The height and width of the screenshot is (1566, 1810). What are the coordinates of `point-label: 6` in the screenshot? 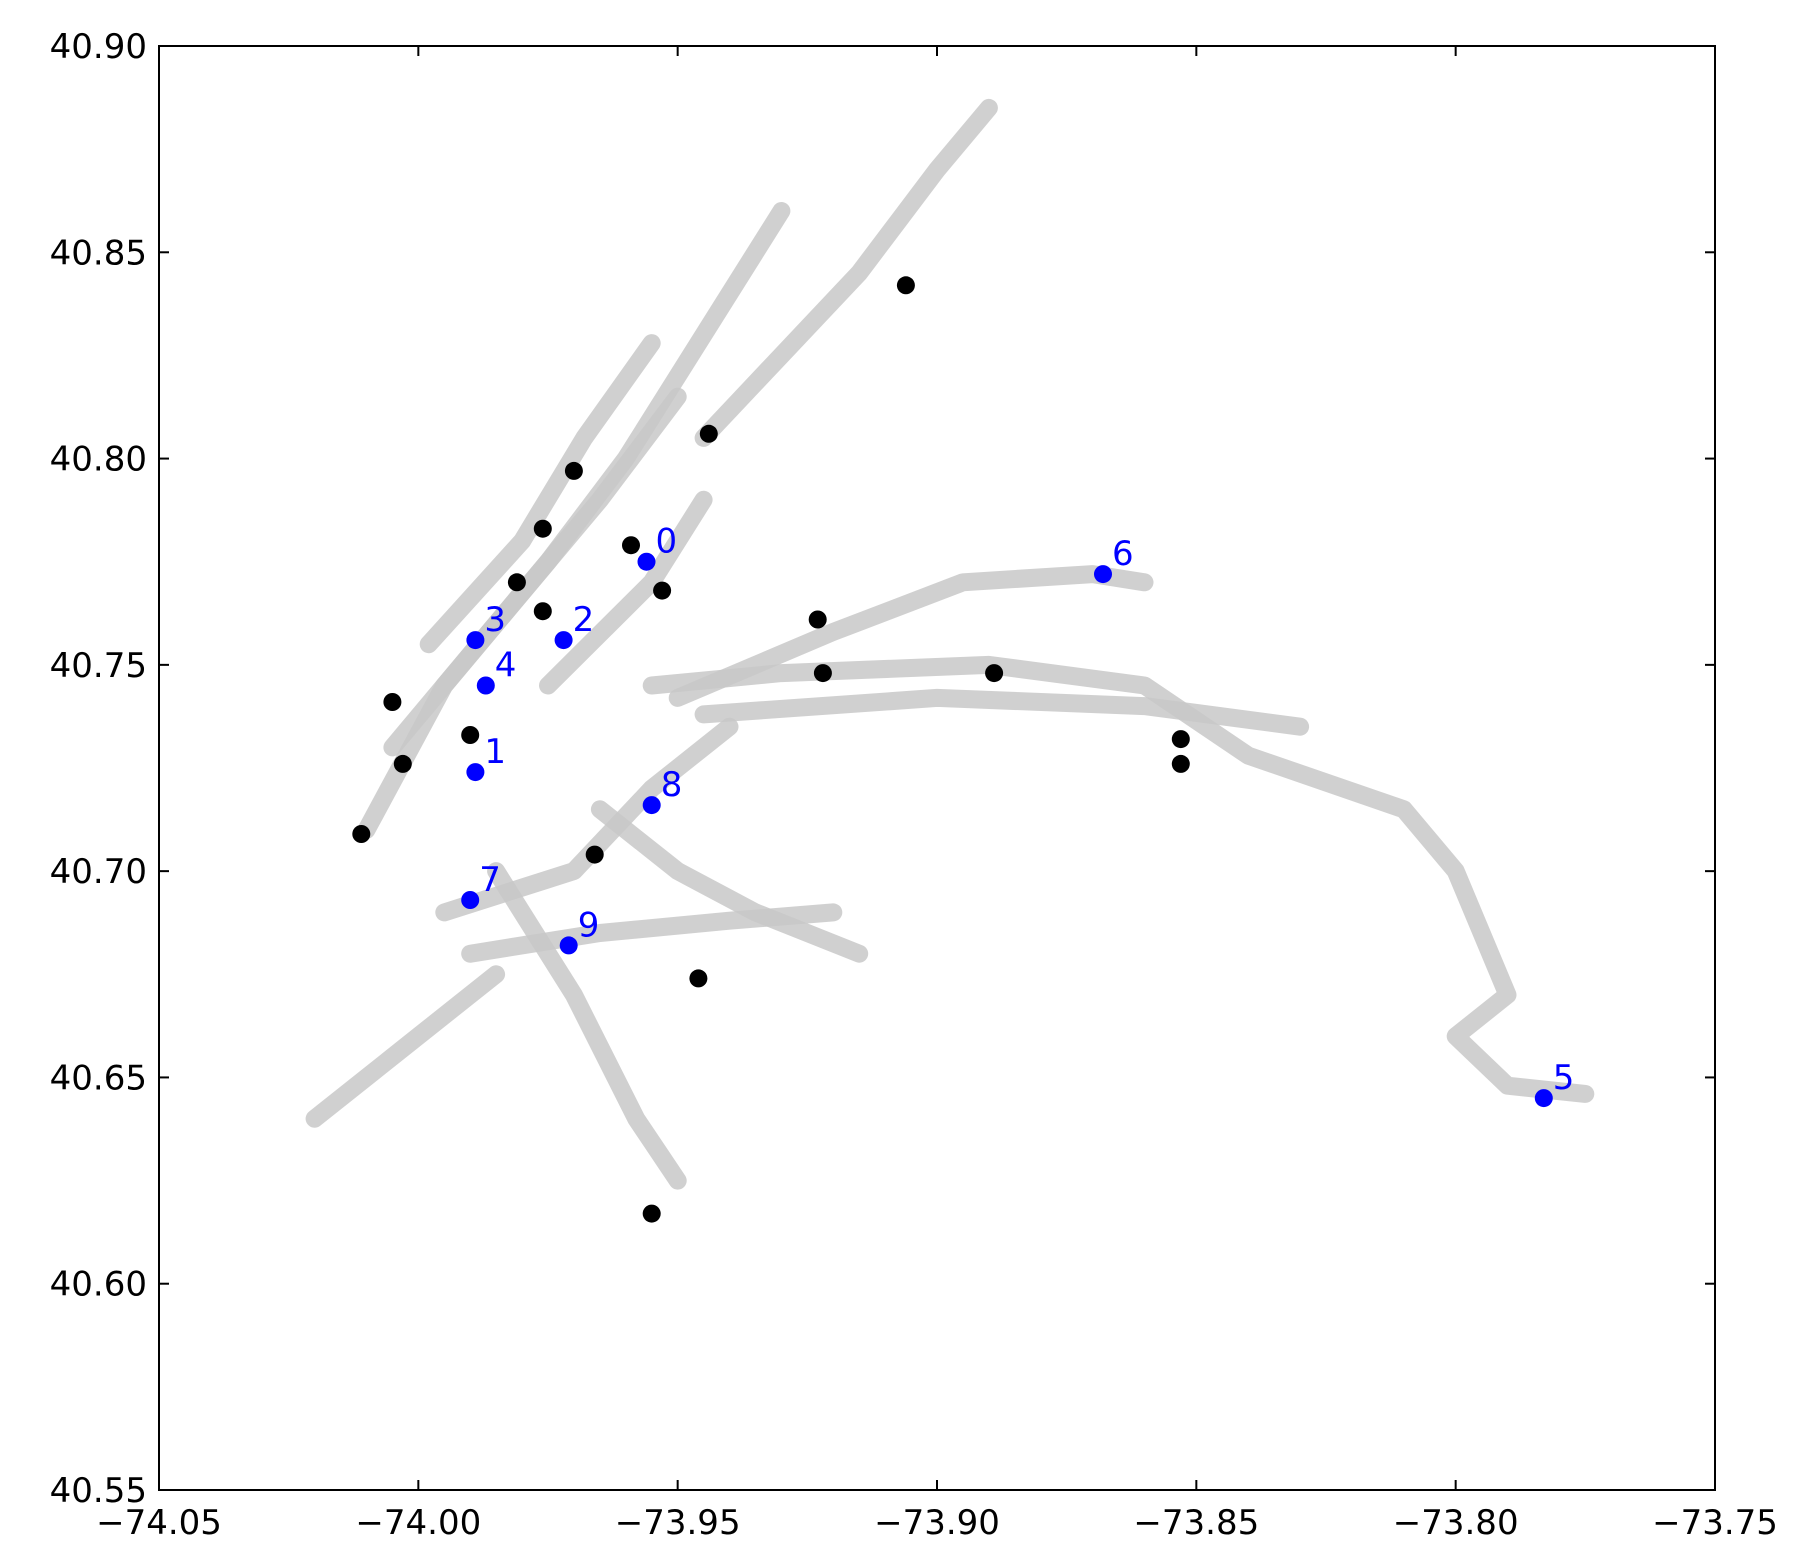 It's located at (1123, 554).